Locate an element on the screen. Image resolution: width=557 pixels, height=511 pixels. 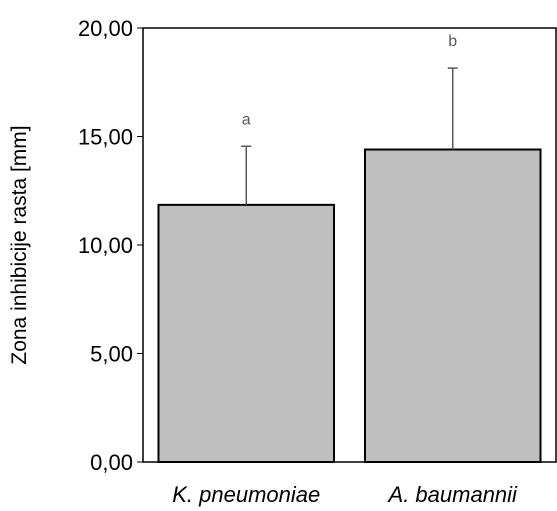
x-axis-labels: K. pneumoniae A. baumannii is located at coordinates (345, 494).